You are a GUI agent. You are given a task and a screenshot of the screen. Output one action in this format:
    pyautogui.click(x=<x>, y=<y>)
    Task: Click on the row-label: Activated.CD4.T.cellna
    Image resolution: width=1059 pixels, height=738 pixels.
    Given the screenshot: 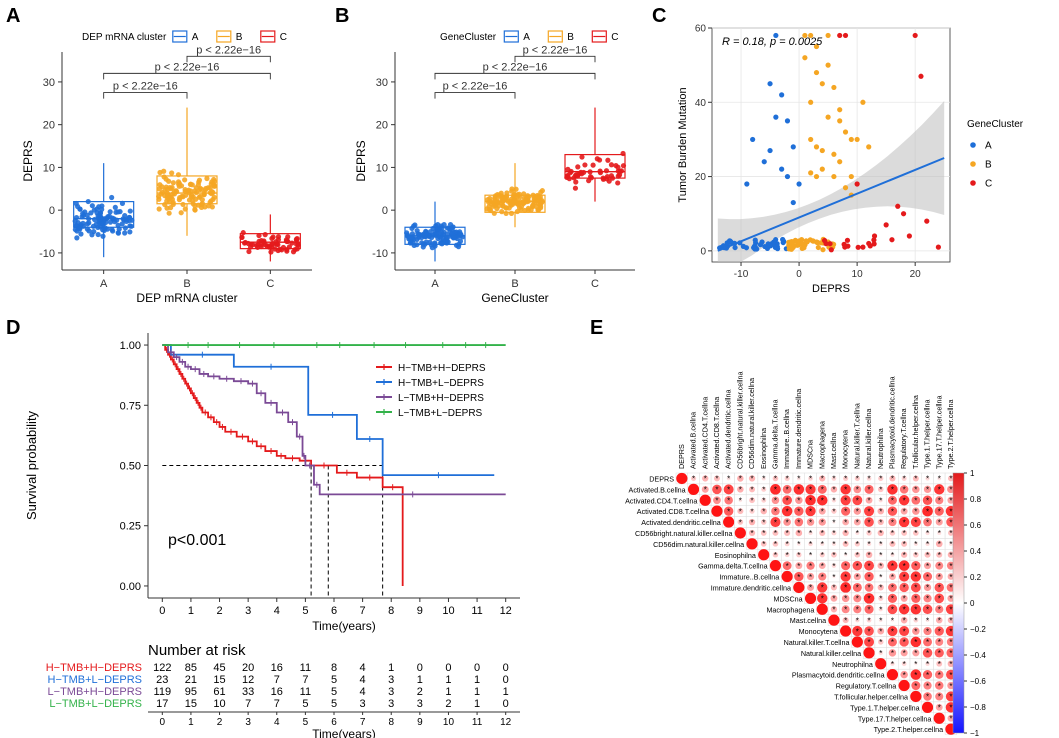 What is the action you would take?
    pyautogui.click(x=661, y=500)
    